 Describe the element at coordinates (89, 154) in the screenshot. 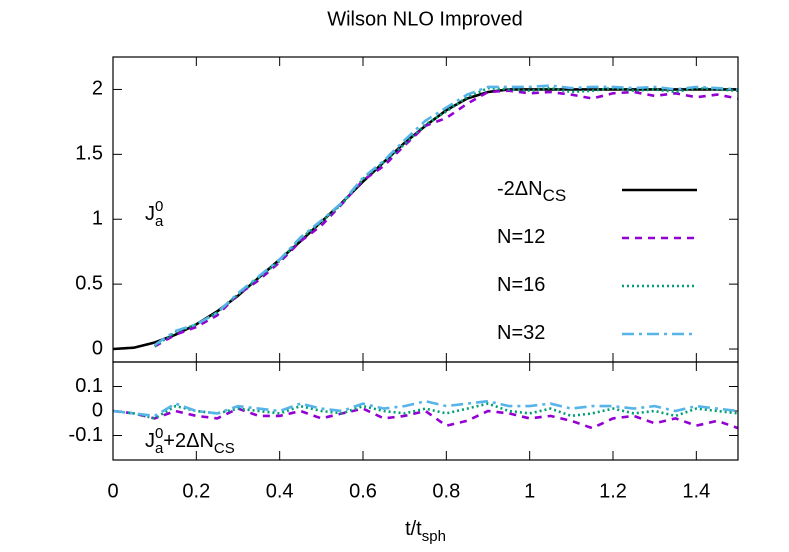

I see `y-tick-label: 1.5` at that location.